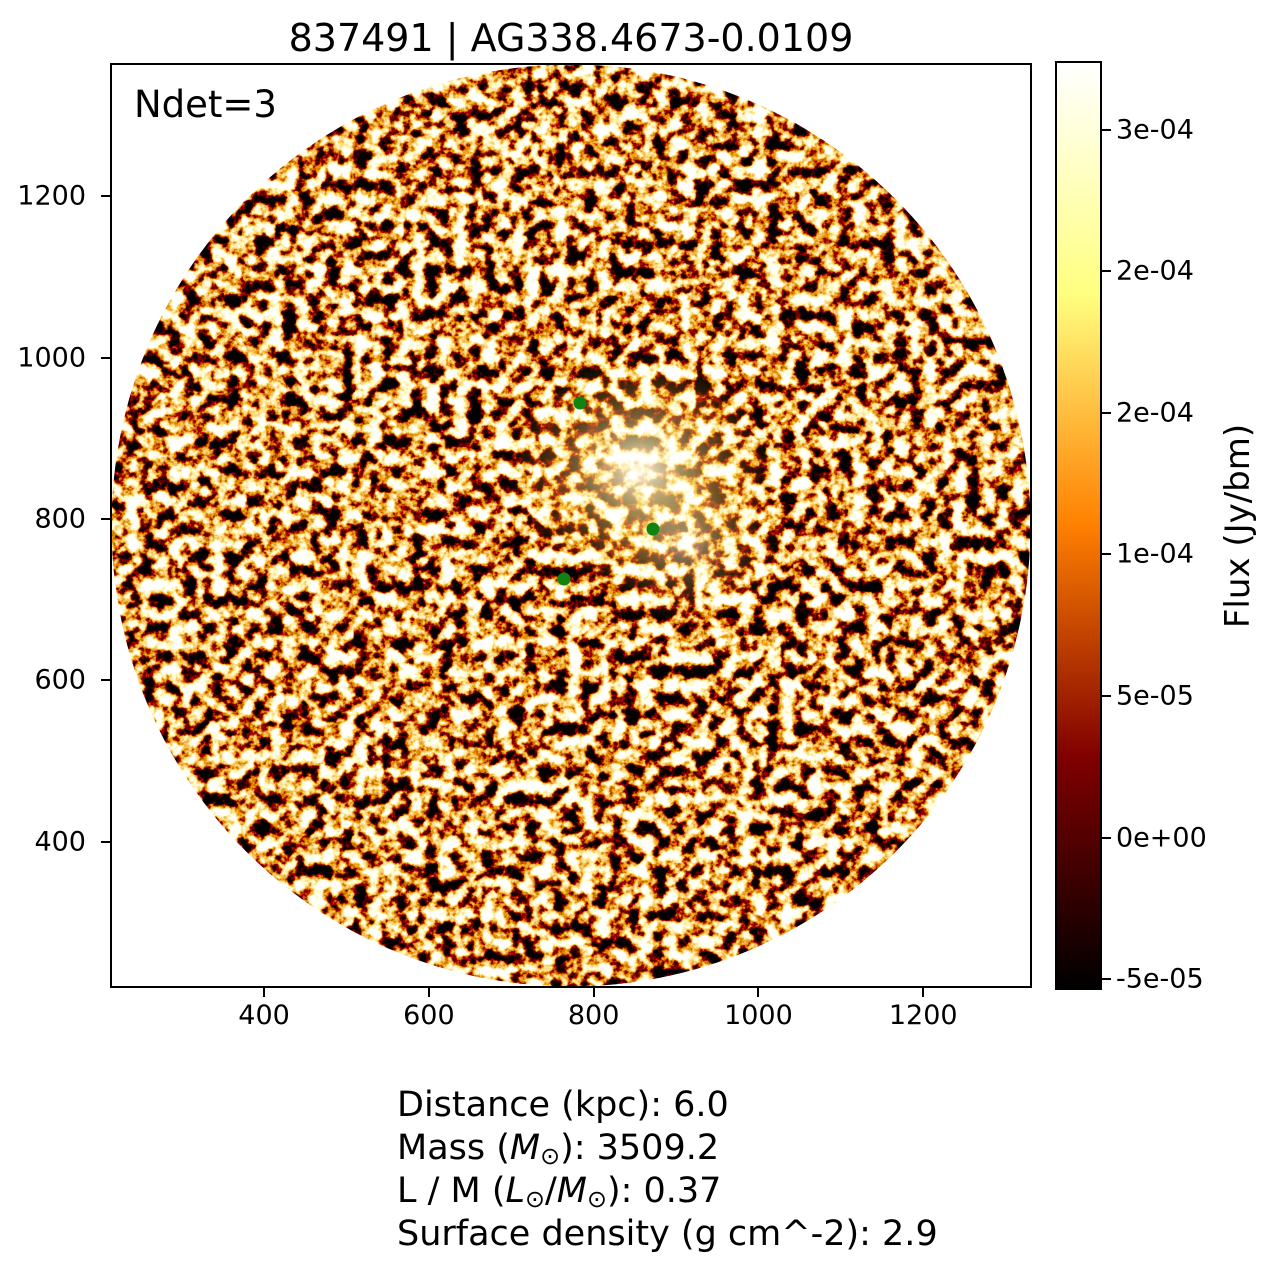 This screenshot has height=1267, width=1274. Describe the element at coordinates (60, 842) in the screenshot. I see `y-tick-label: 400` at that location.